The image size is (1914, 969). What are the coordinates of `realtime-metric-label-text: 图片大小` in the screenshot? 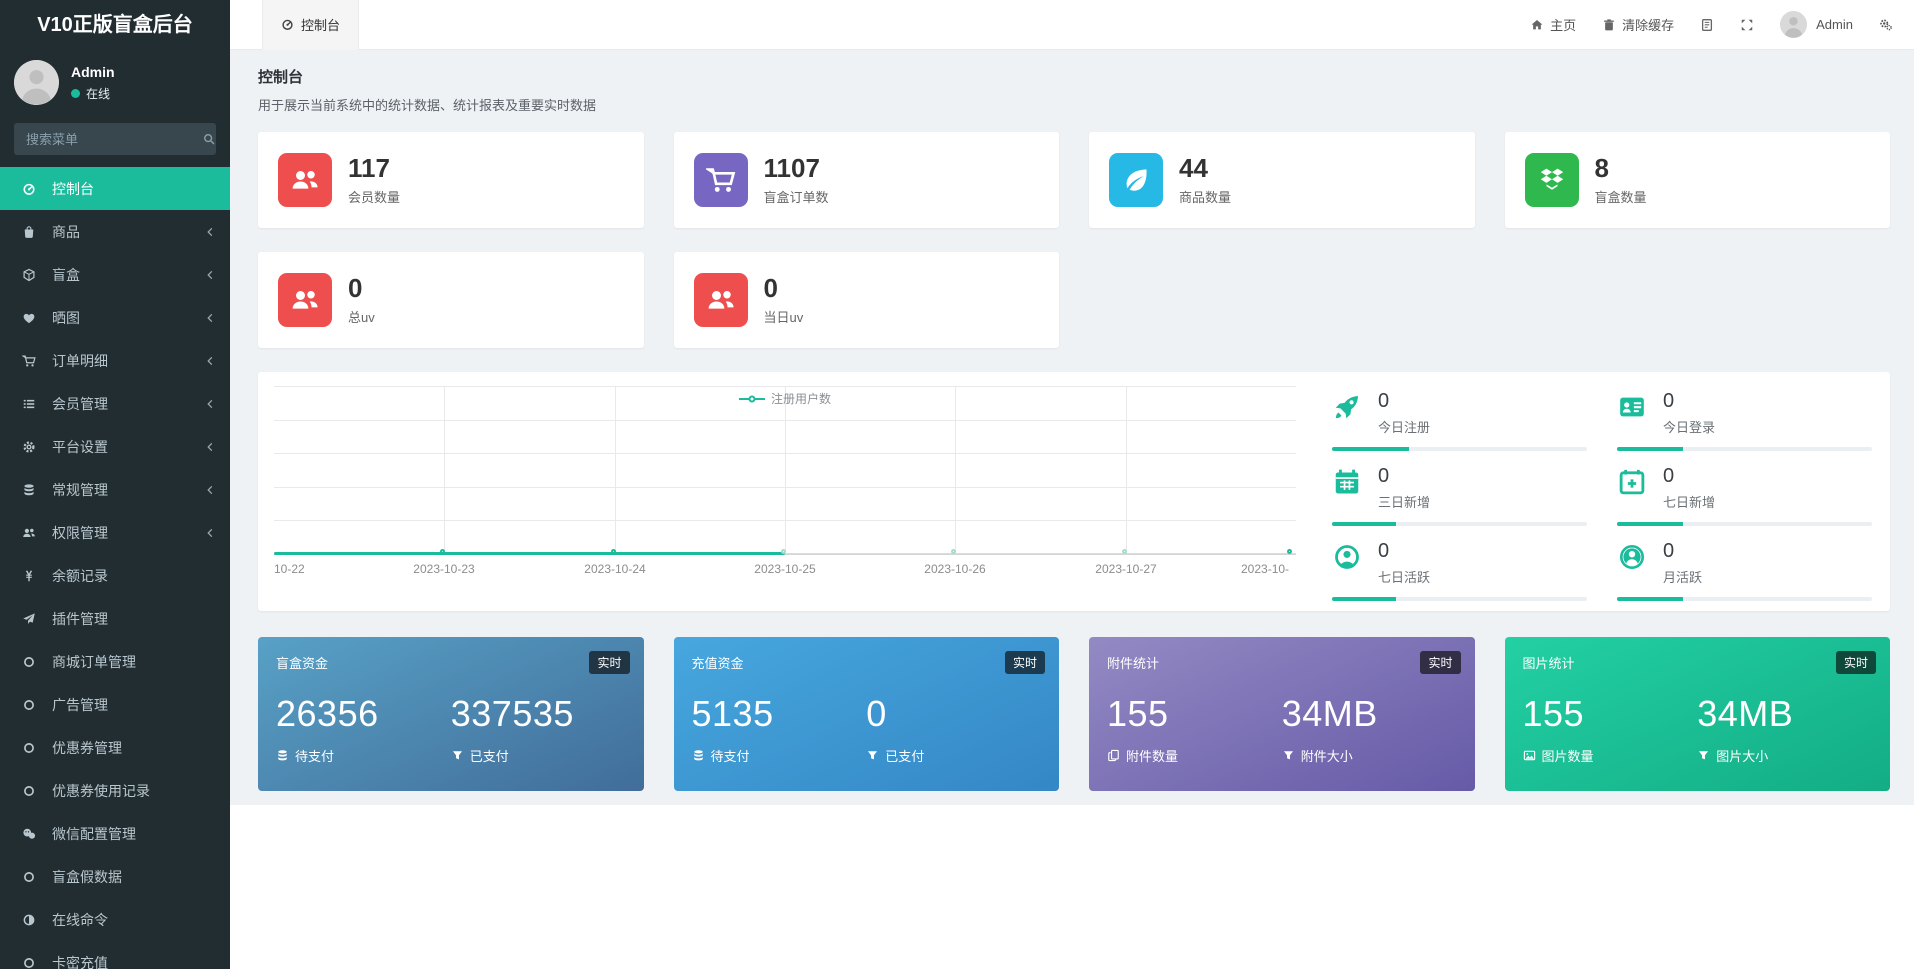 It's located at (1742, 756).